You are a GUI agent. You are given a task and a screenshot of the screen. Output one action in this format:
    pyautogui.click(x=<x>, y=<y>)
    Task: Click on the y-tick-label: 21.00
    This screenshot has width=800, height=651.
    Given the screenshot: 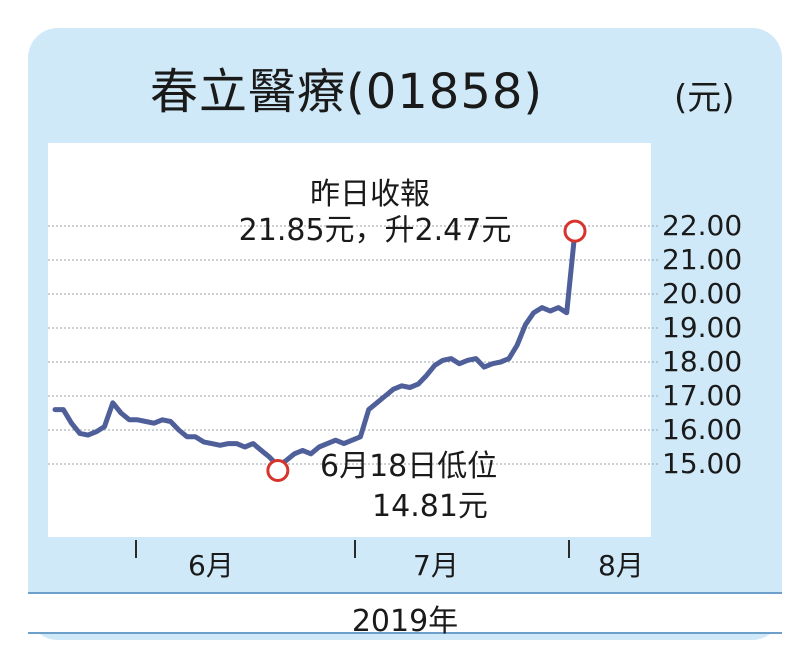 What is the action you would take?
    pyautogui.click(x=702, y=259)
    